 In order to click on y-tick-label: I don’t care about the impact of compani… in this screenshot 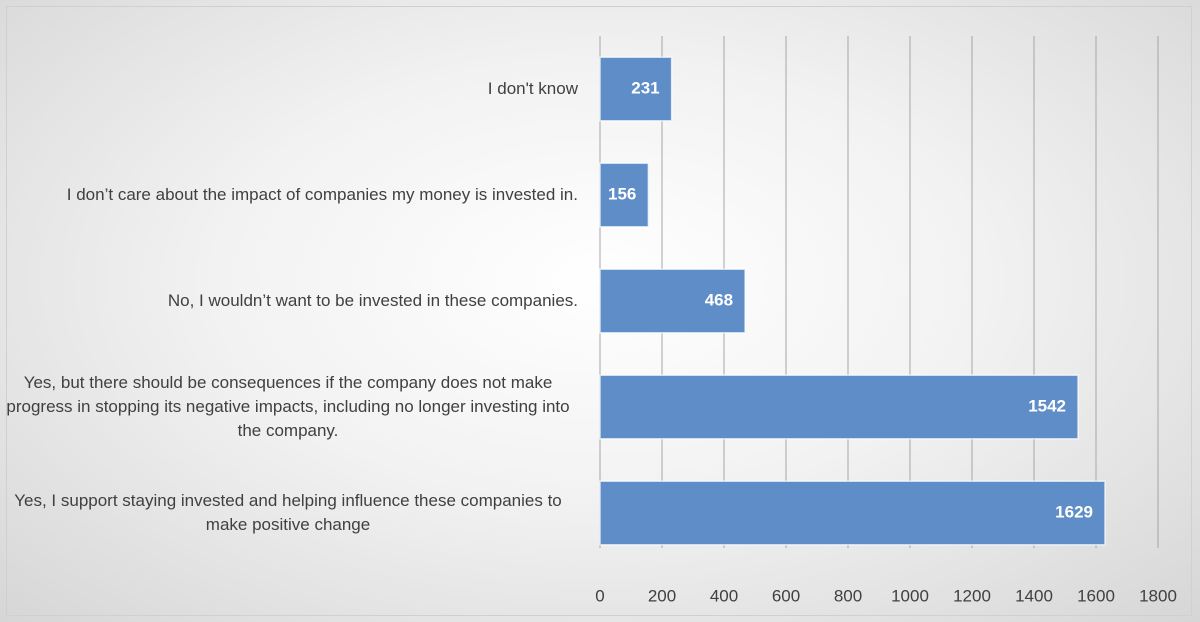, I will do `click(322, 194)`.